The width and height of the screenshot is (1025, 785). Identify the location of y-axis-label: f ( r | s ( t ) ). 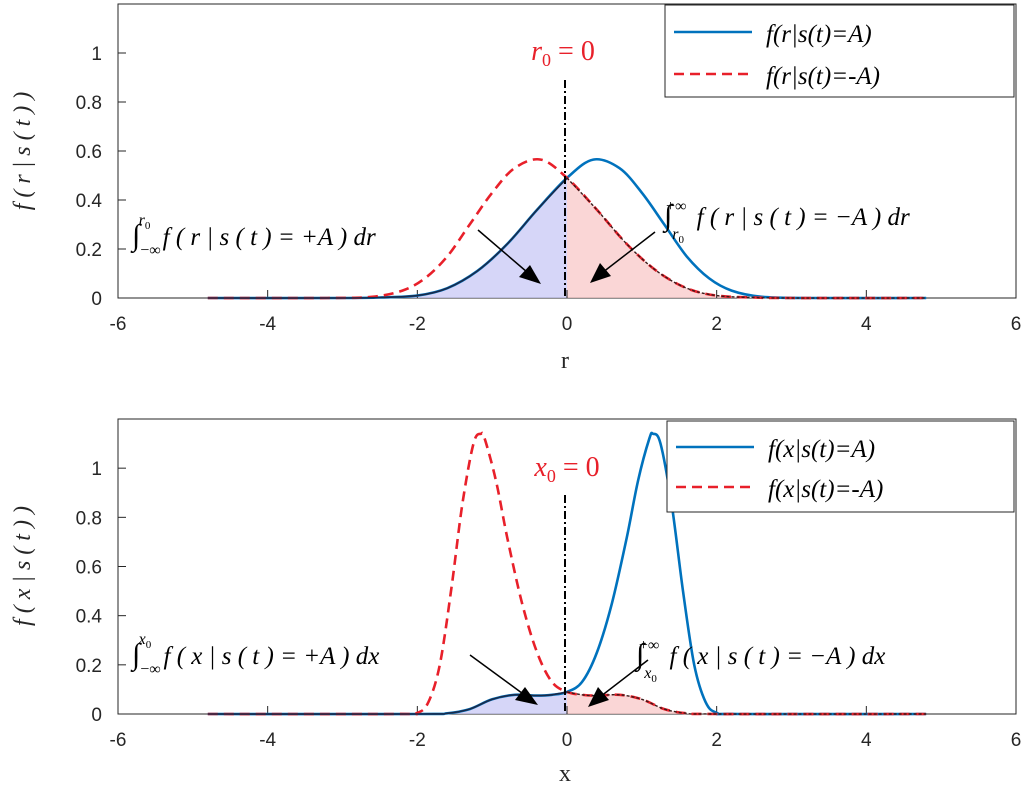
(23, 151).